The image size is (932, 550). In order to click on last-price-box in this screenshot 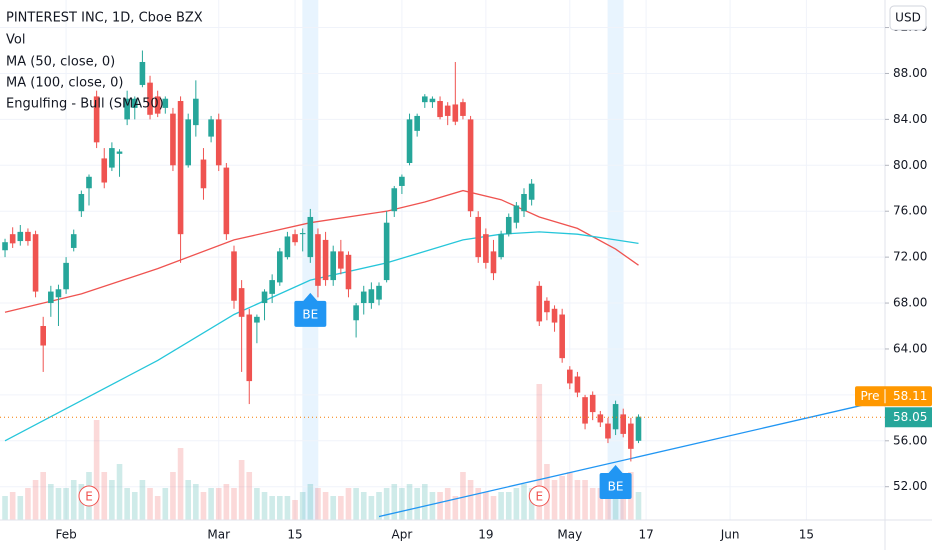, I will do `click(908, 417)`.